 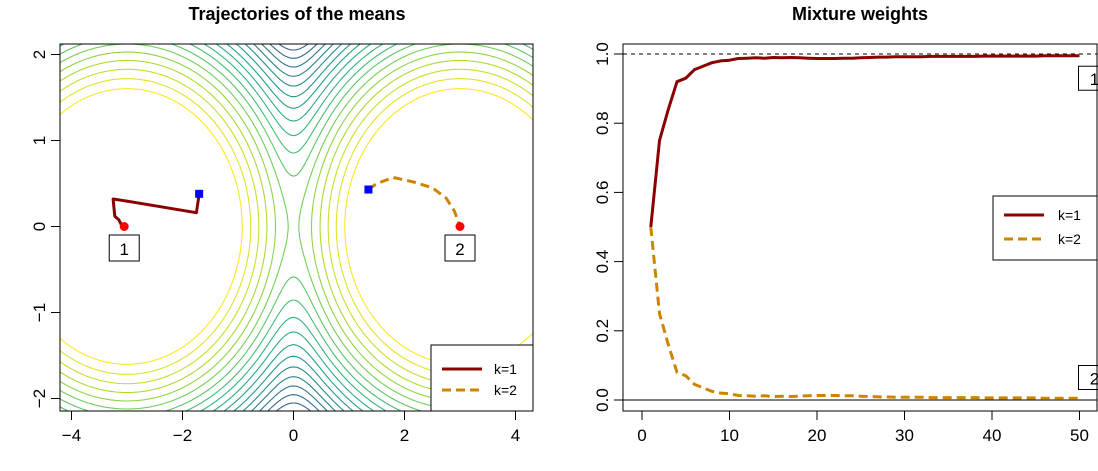 I want to click on right-x-tick-label: 50, so click(x=1079, y=435).